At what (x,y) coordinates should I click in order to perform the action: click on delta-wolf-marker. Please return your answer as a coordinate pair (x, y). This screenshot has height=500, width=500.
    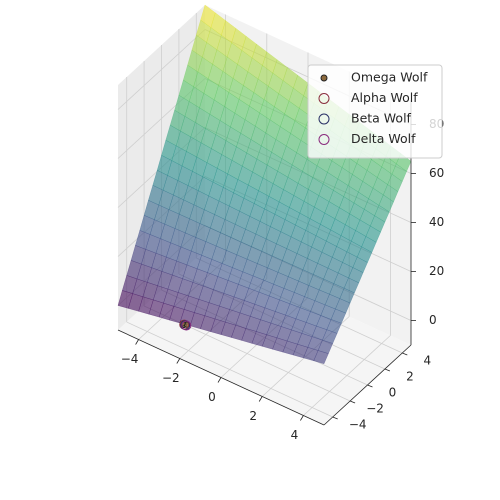
    Looking at the image, I should click on (186, 325).